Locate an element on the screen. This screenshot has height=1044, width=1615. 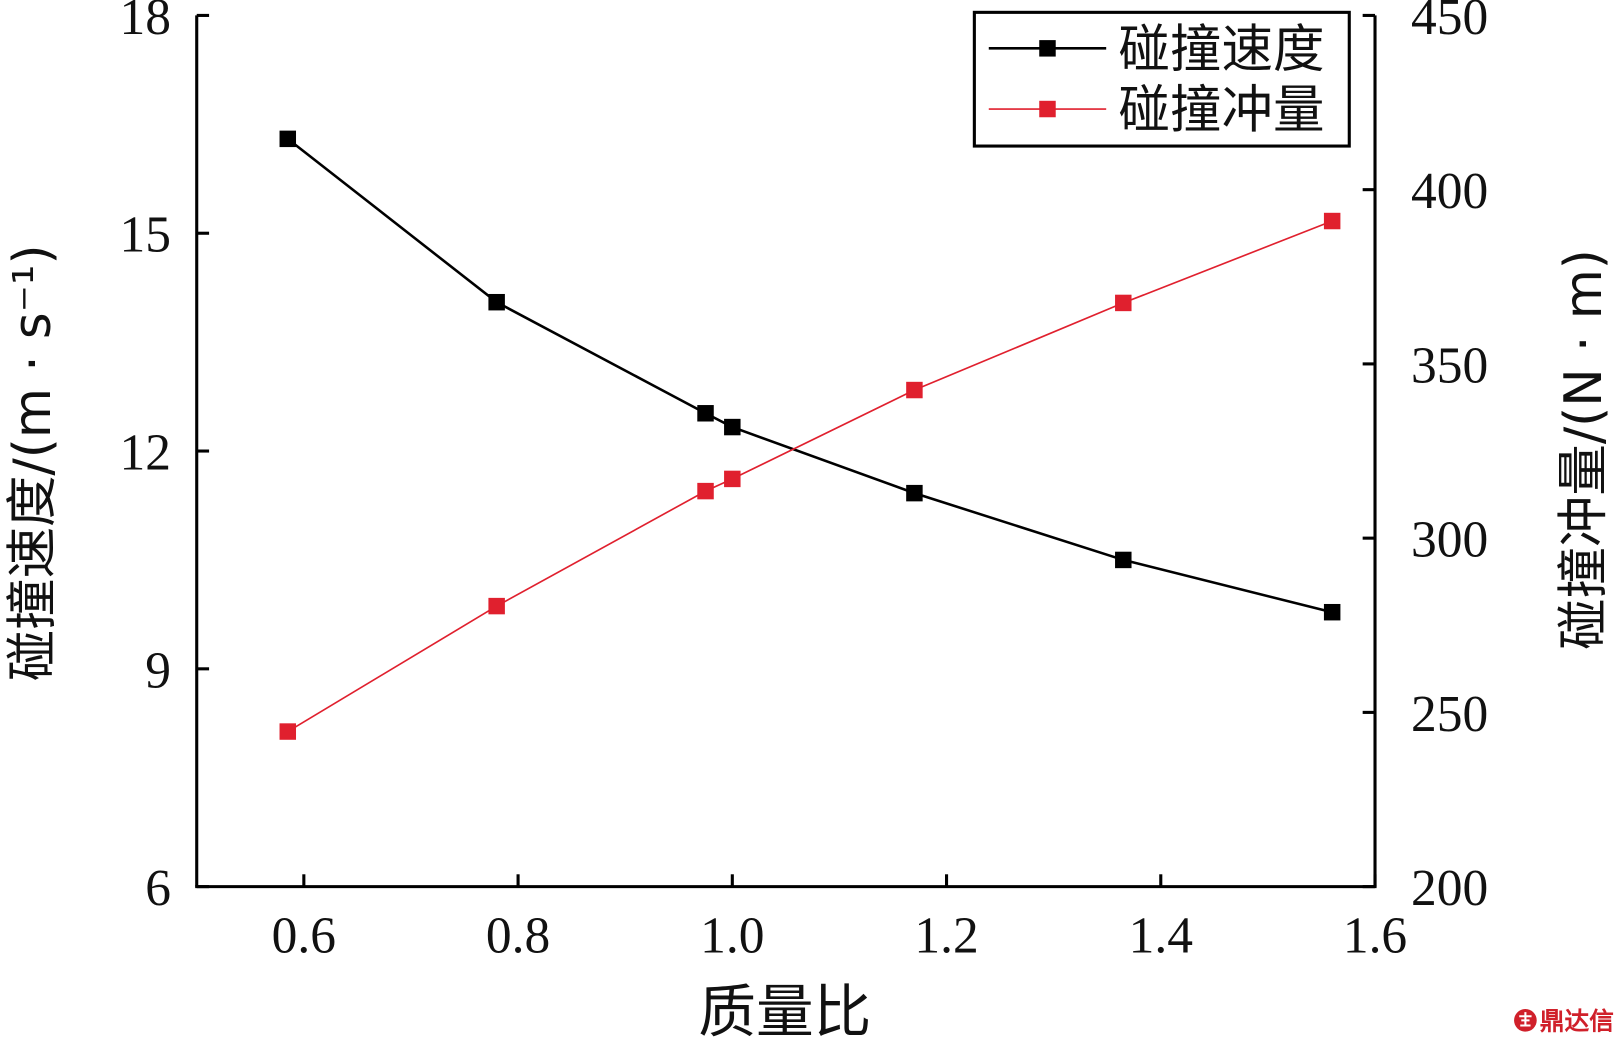
x-tick-label: 1.6 is located at coordinates (1375, 935).